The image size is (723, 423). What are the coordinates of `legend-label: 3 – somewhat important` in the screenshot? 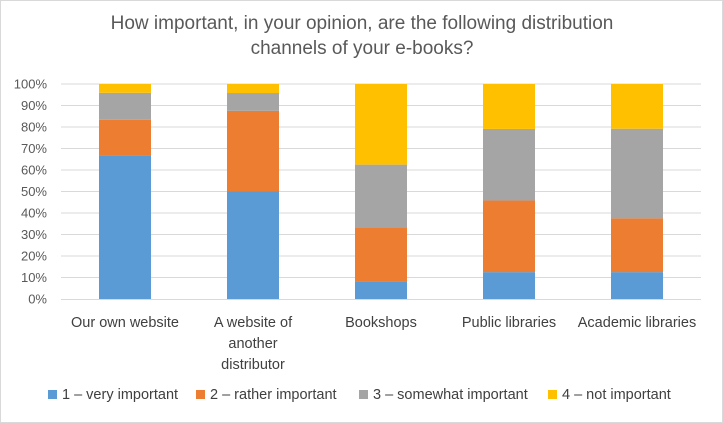 It's located at (450, 395).